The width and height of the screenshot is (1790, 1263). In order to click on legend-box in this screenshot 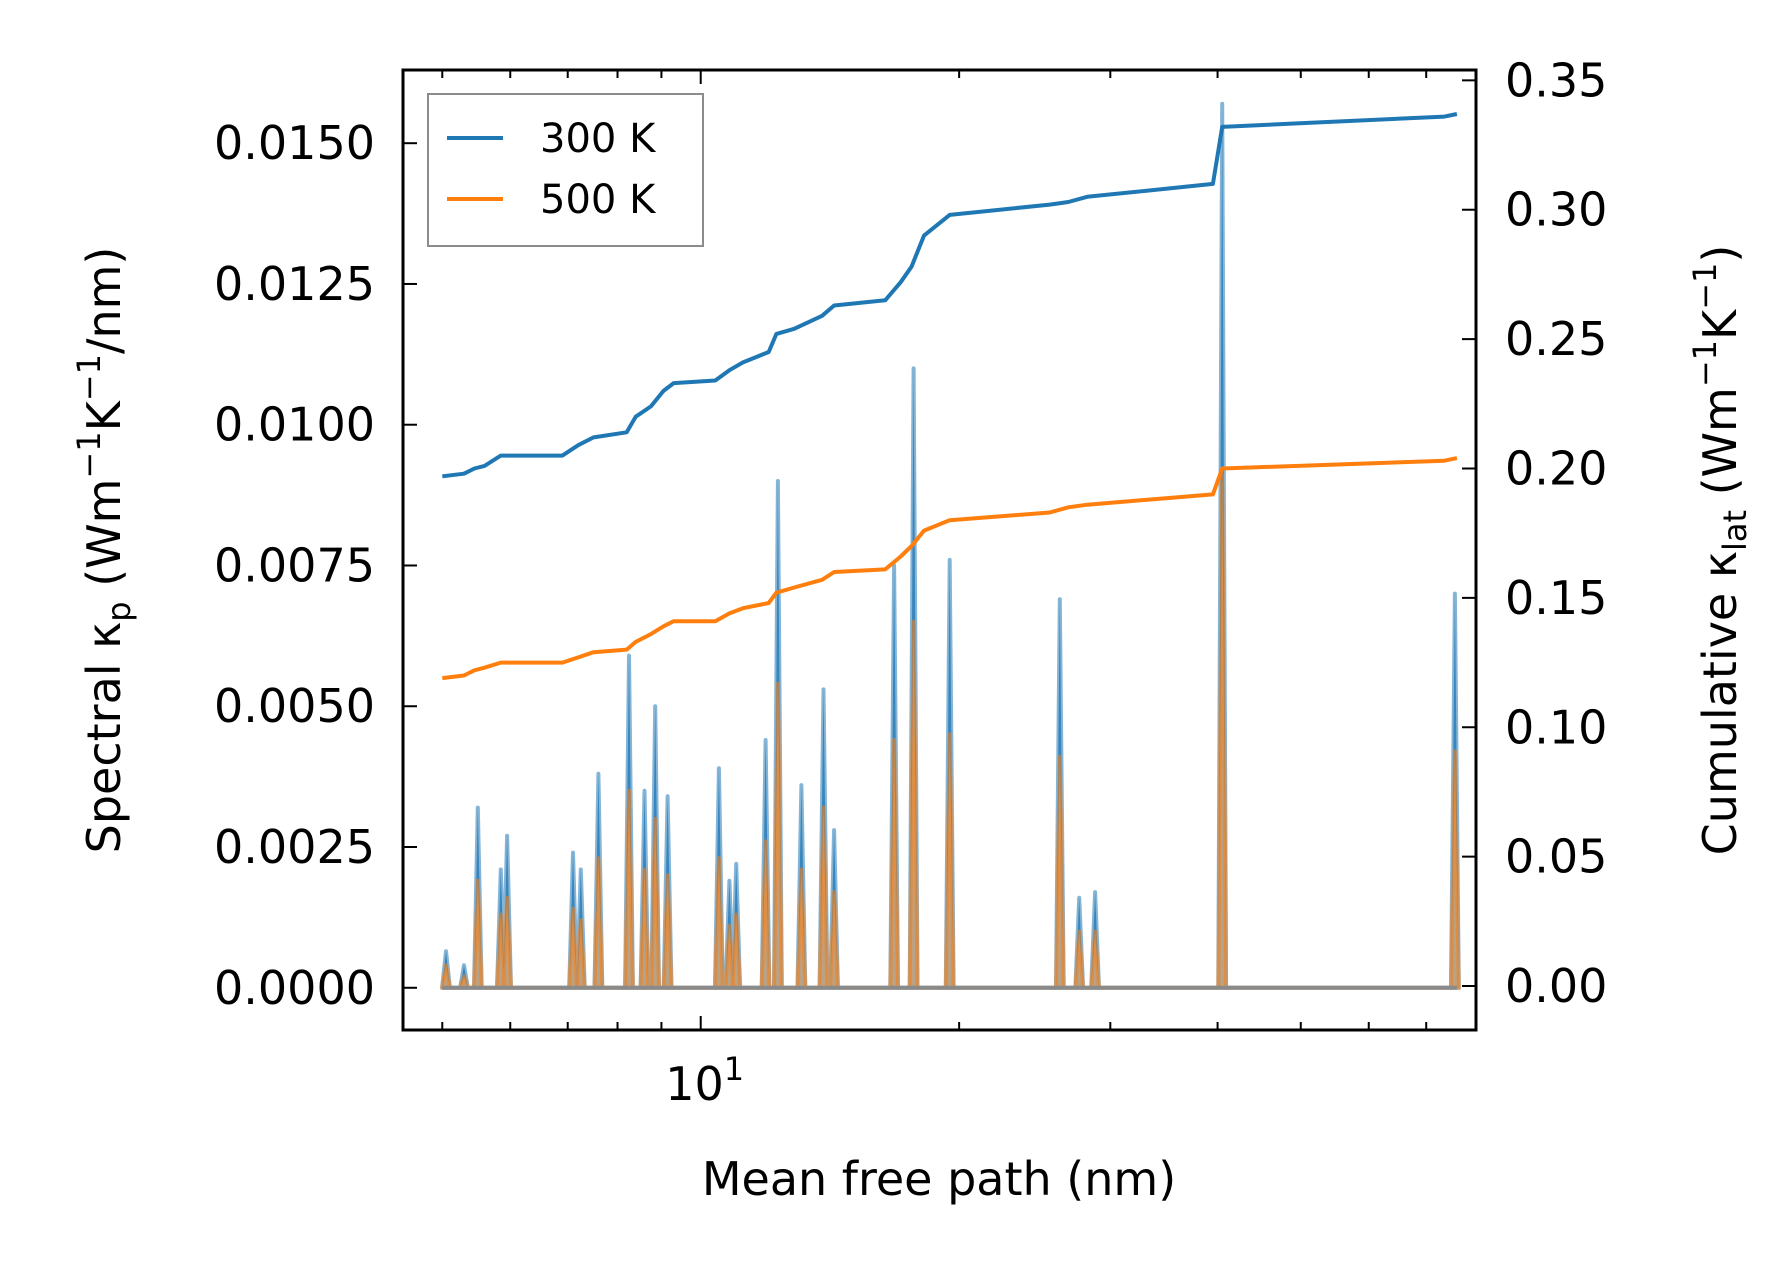, I will do `click(565, 170)`.